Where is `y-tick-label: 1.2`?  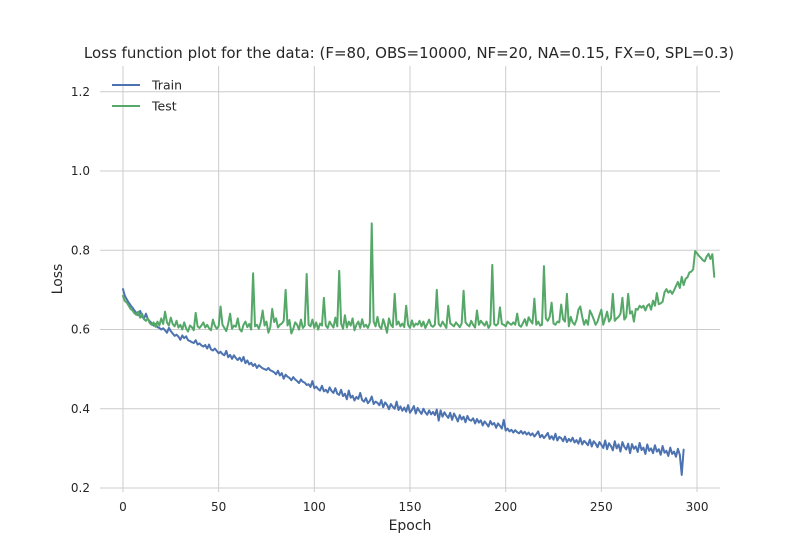
y-tick-label: 1.2 is located at coordinates (80, 92).